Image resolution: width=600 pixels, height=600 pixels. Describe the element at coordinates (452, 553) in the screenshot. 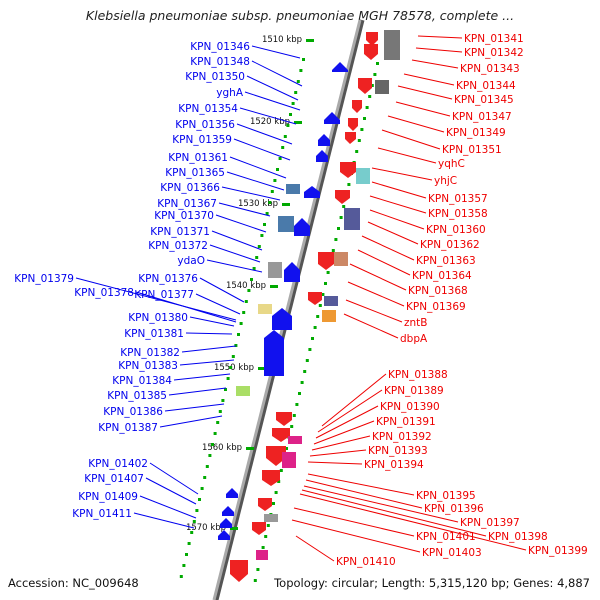

I see `gene-label: KPN_01403` at that location.